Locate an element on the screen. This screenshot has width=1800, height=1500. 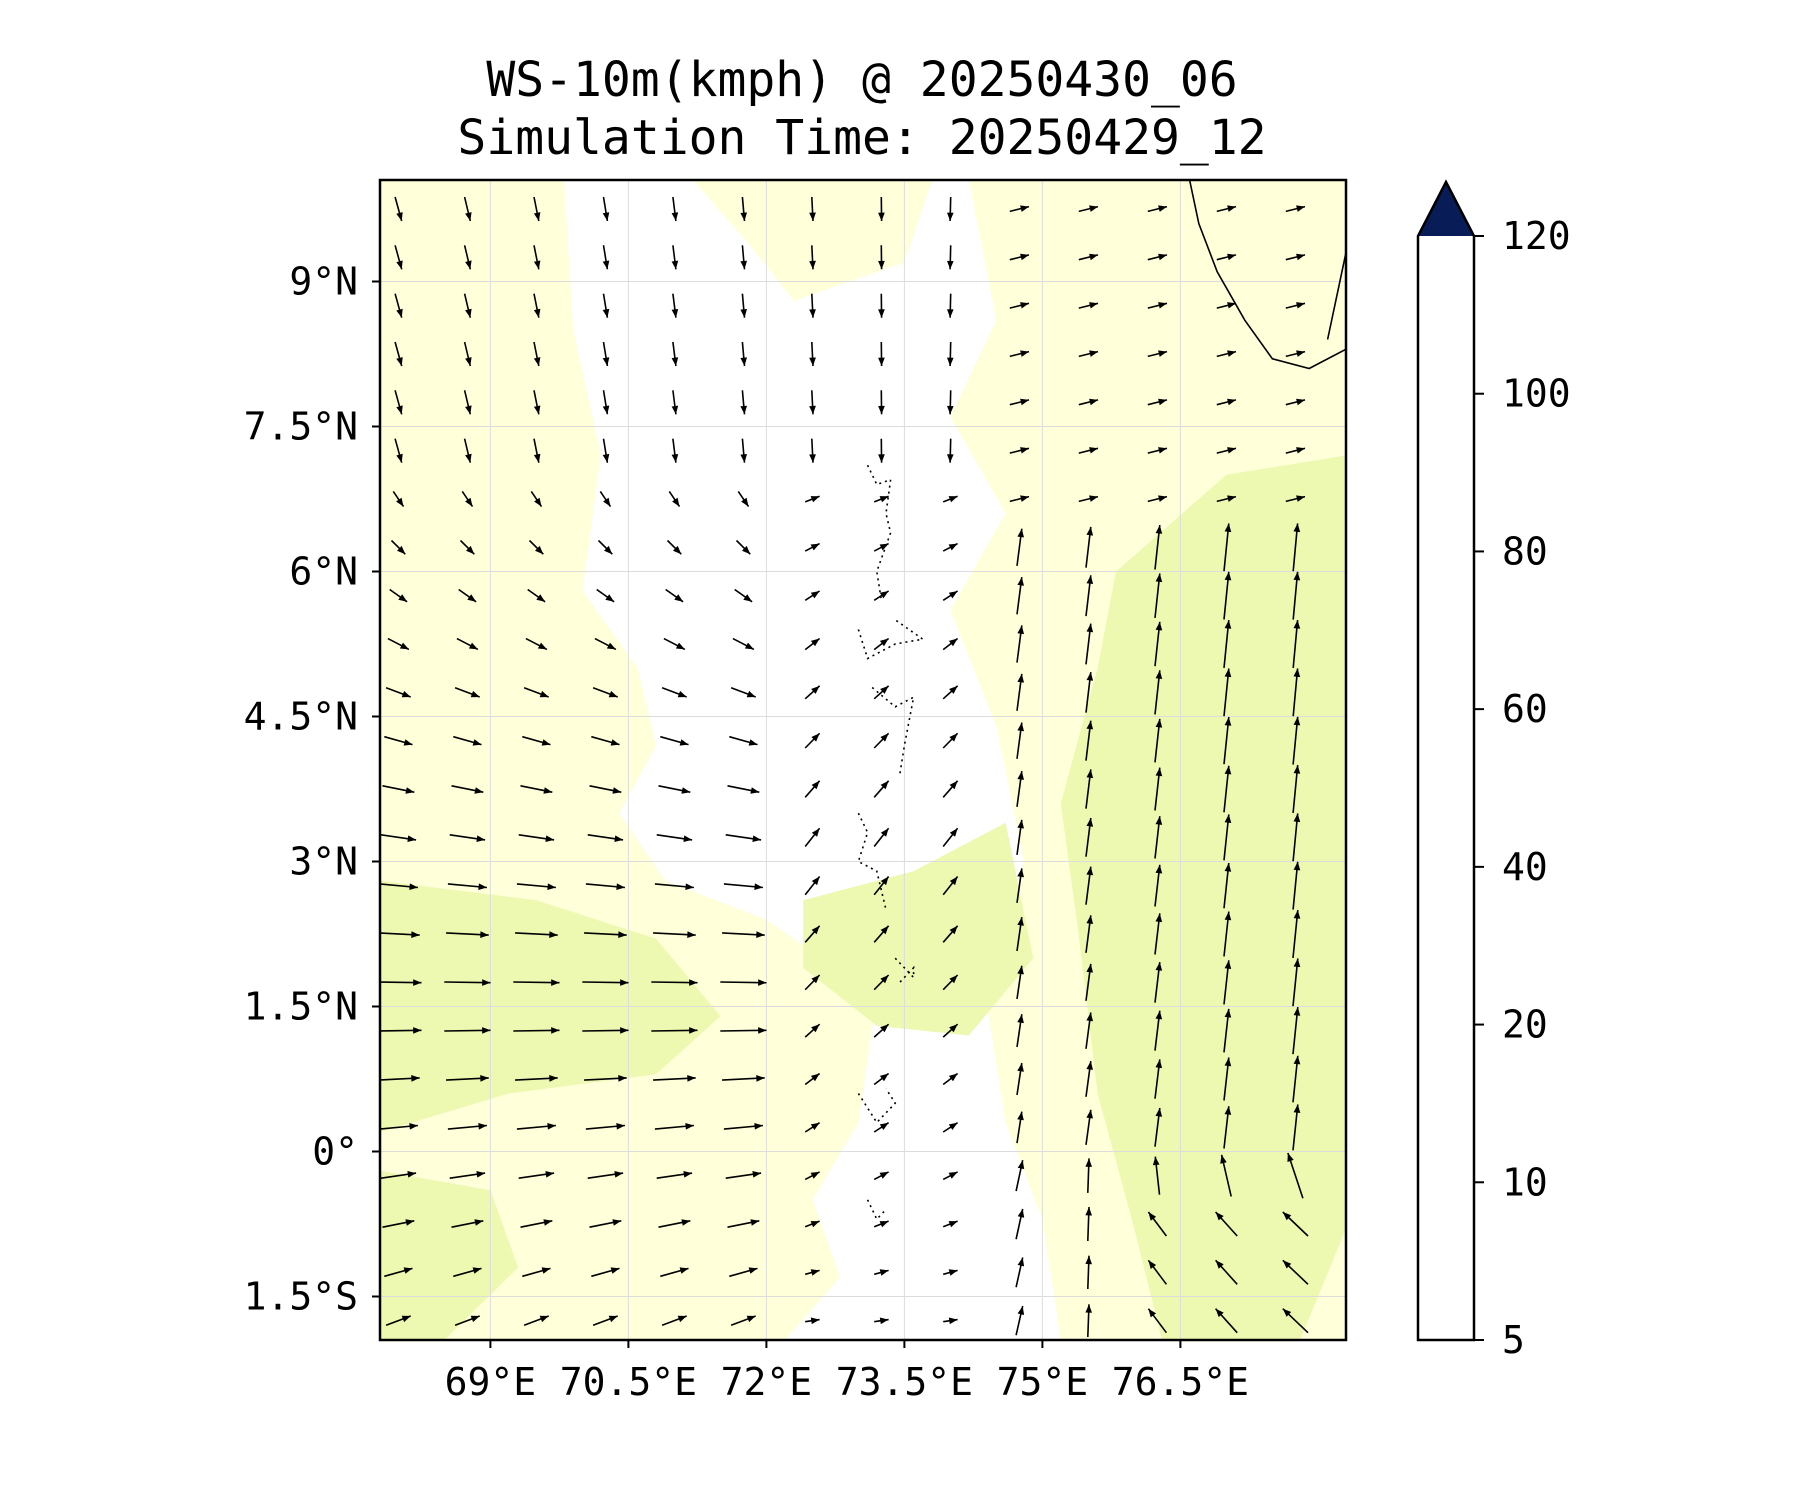
colorbar-tick-label: 5 is located at coordinates (1513, 1340).